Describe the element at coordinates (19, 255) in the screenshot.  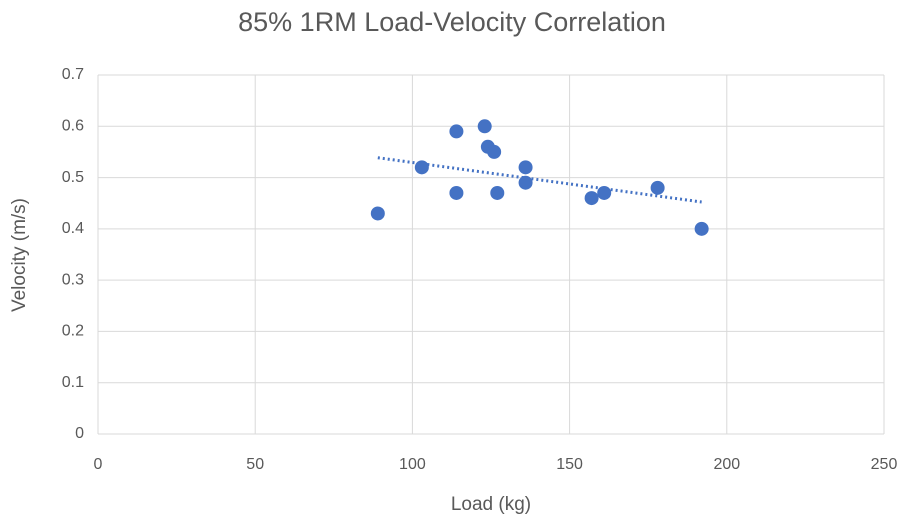
I see `y-axis-label: Velocity (m/s)` at that location.